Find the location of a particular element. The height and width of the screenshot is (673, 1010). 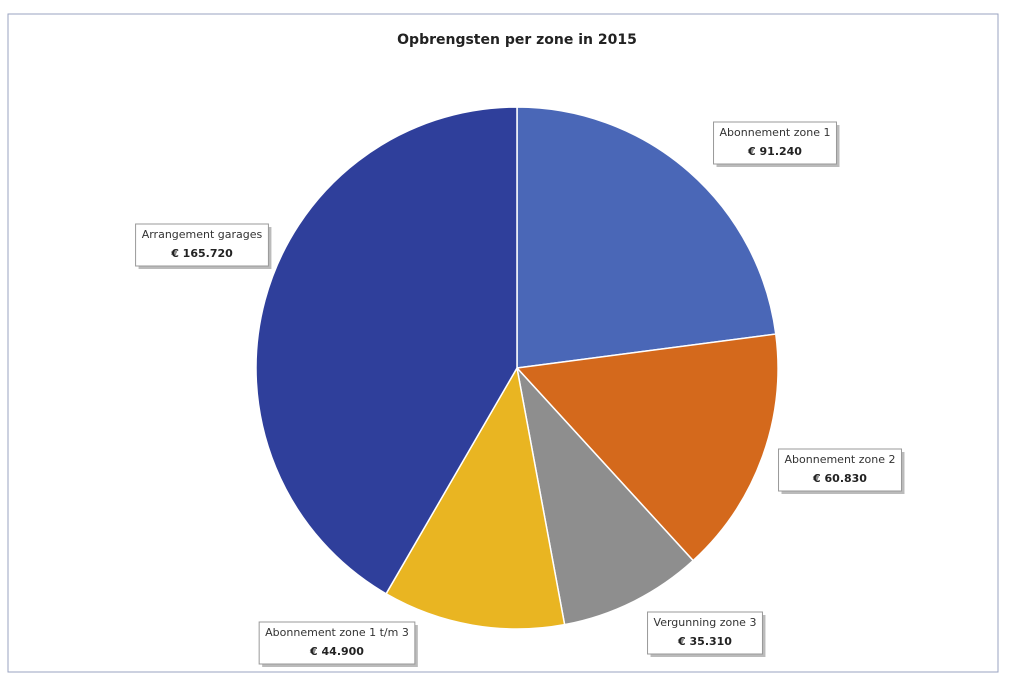

label-name: Abonnement zone 2 is located at coordinates (840, 459).